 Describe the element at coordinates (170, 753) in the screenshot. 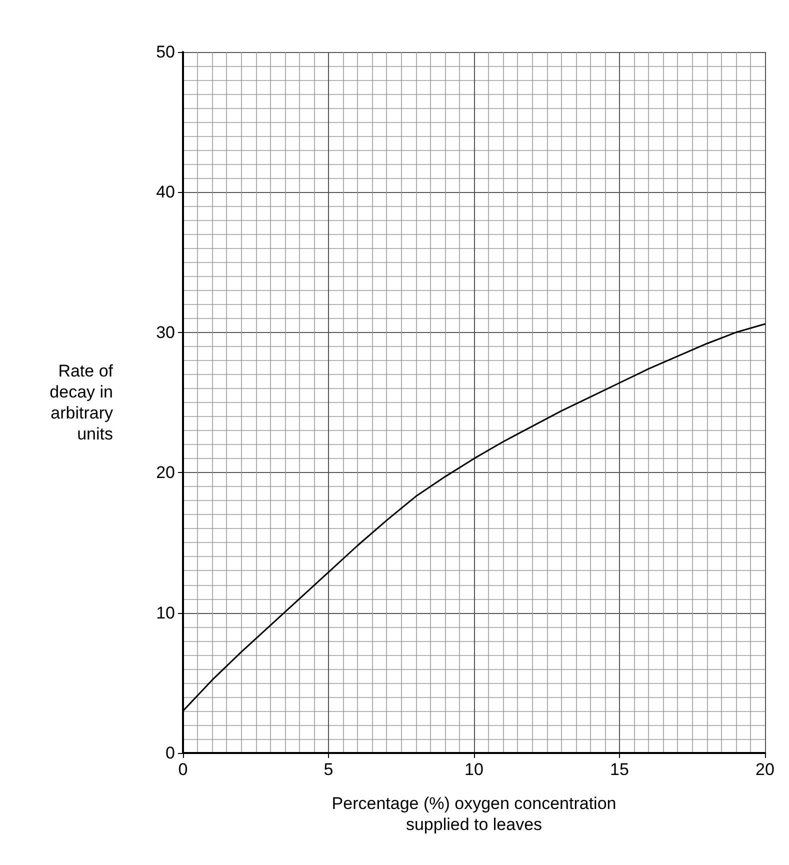

I see `y-tick-label: 0` at that location.